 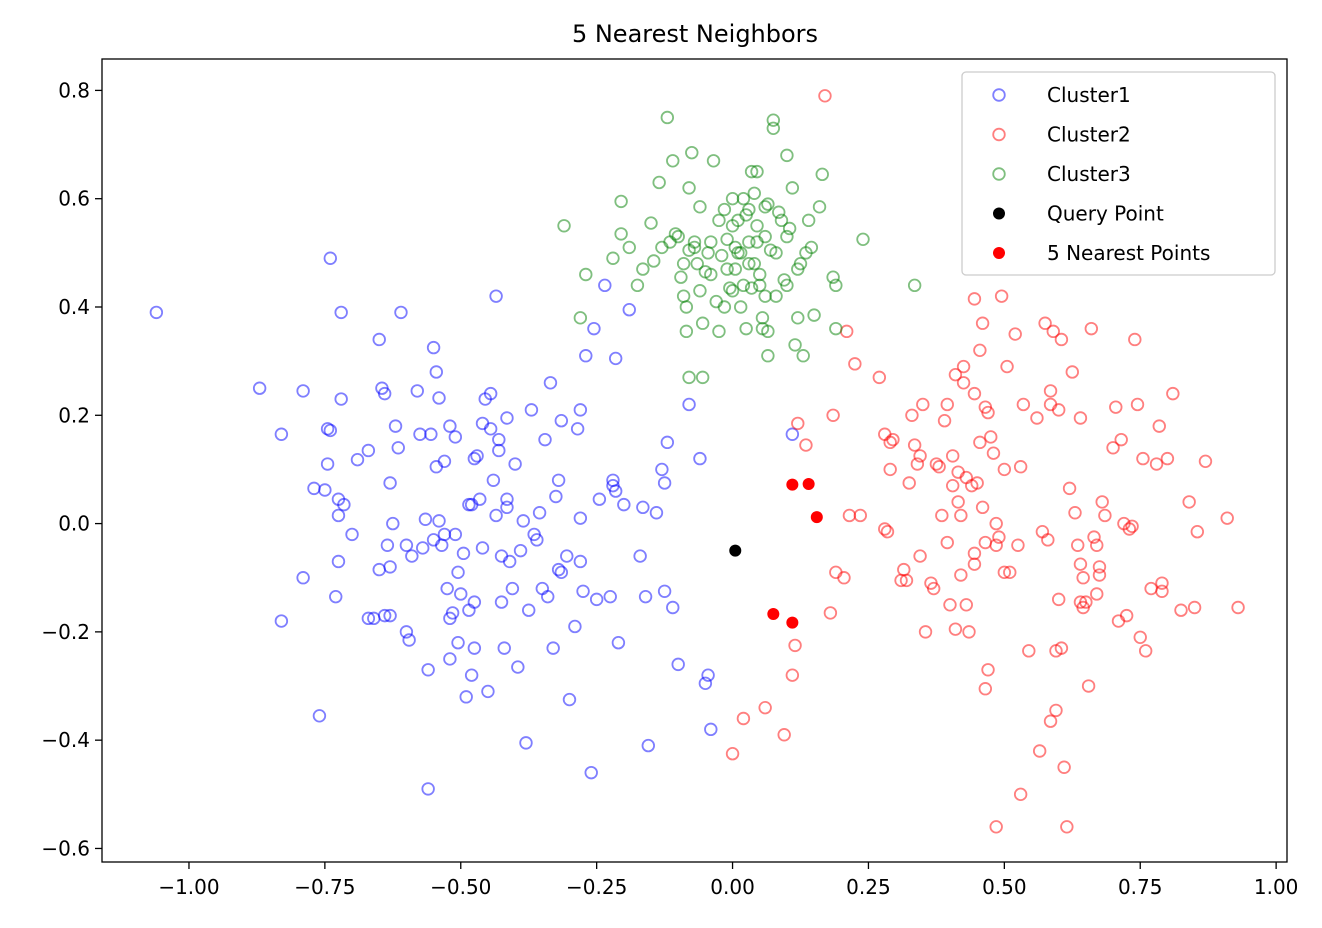 I want to click on legend-marker, so click(x=999, y=134).